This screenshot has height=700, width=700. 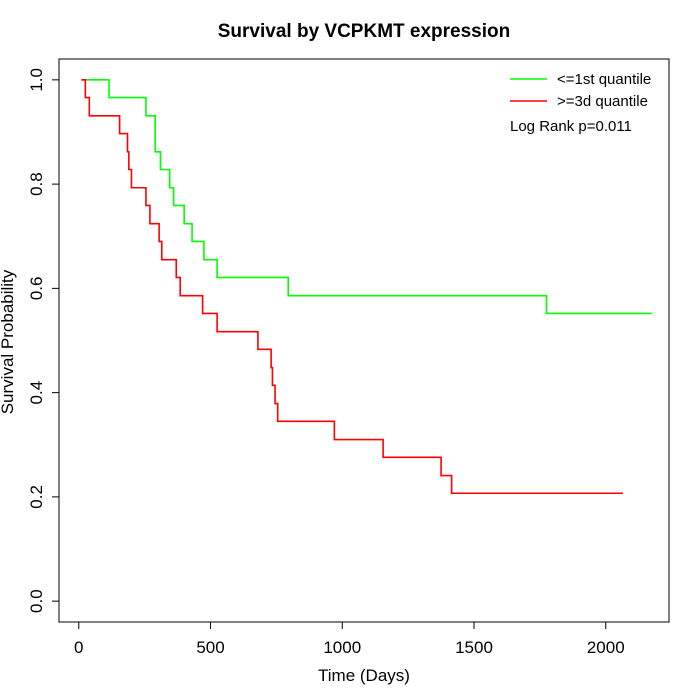 What do you see at coordinates (606, 647) in the screenshot?
I see `x-tick-label: 2000` at bounding box center [606, 647].